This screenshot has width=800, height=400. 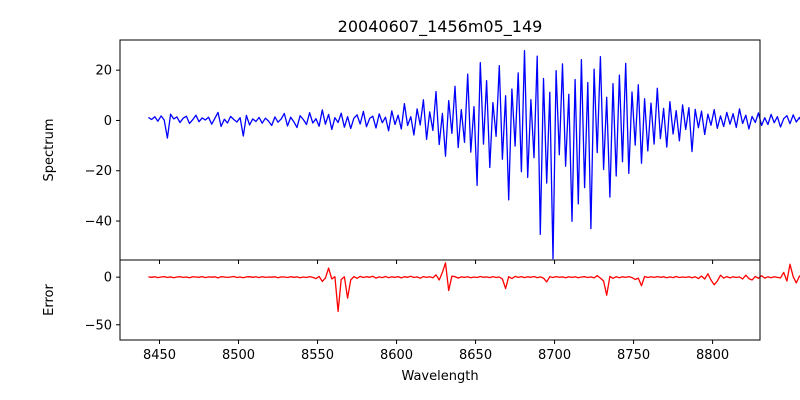 What do you see at coordinates (102, 302) in the screenshot?
I see `error-y-axis: 0 −50` at bounding box center [102, 302].